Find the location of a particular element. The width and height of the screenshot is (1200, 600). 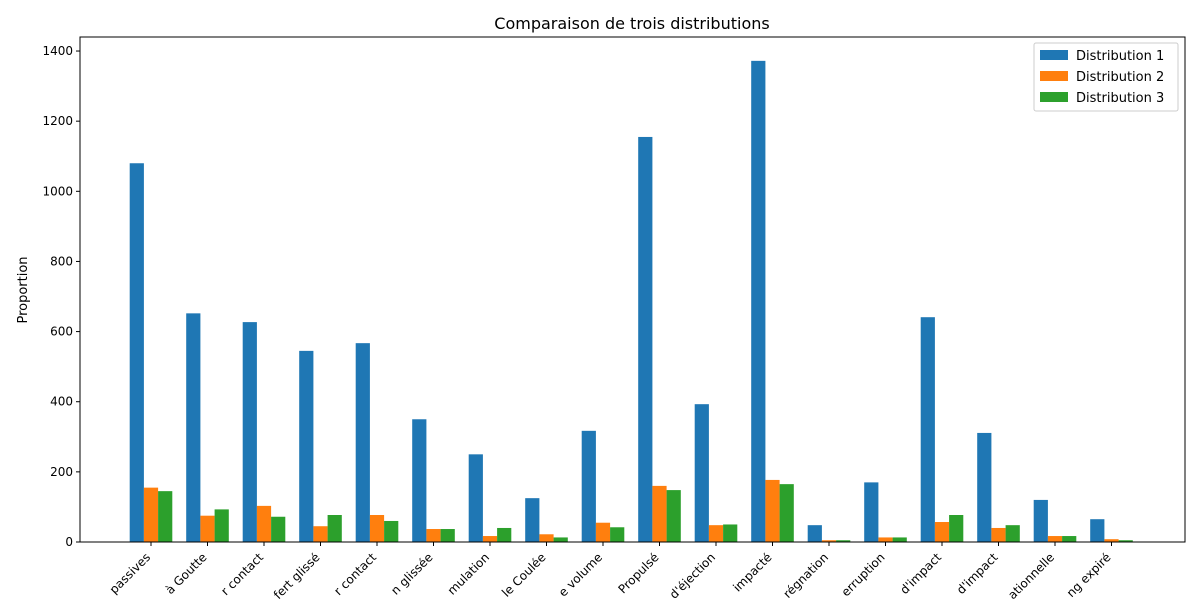

y-tick-label: 0 is located at coordinates (69, 542).